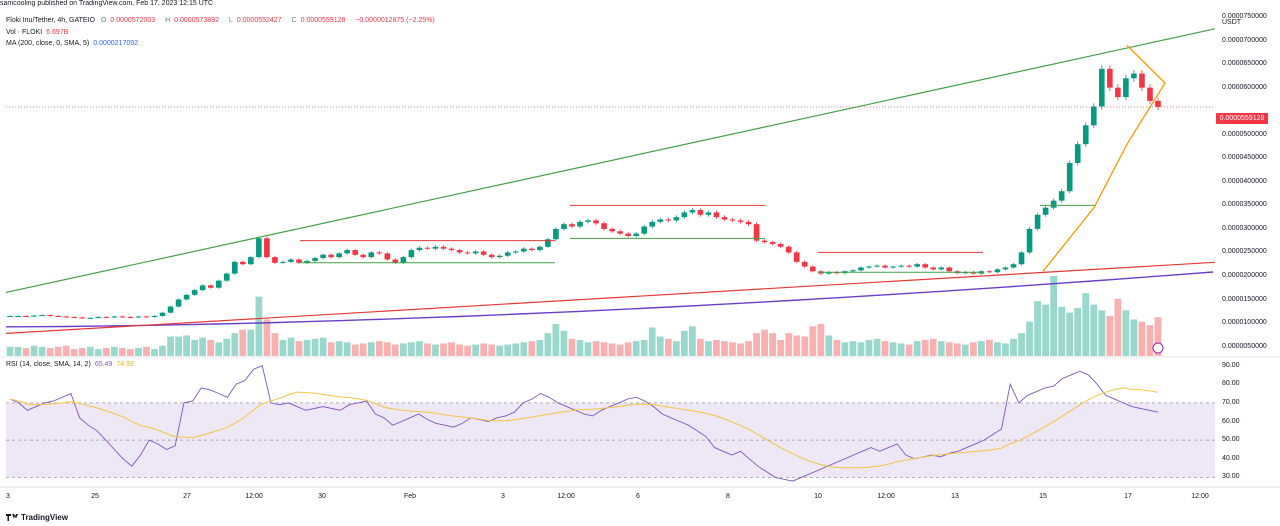  What do you see at coordinates (1244, 252) in the screenshot?
I see `price-tick-label: 0.0000250000` at bounding box center [1244, 252].